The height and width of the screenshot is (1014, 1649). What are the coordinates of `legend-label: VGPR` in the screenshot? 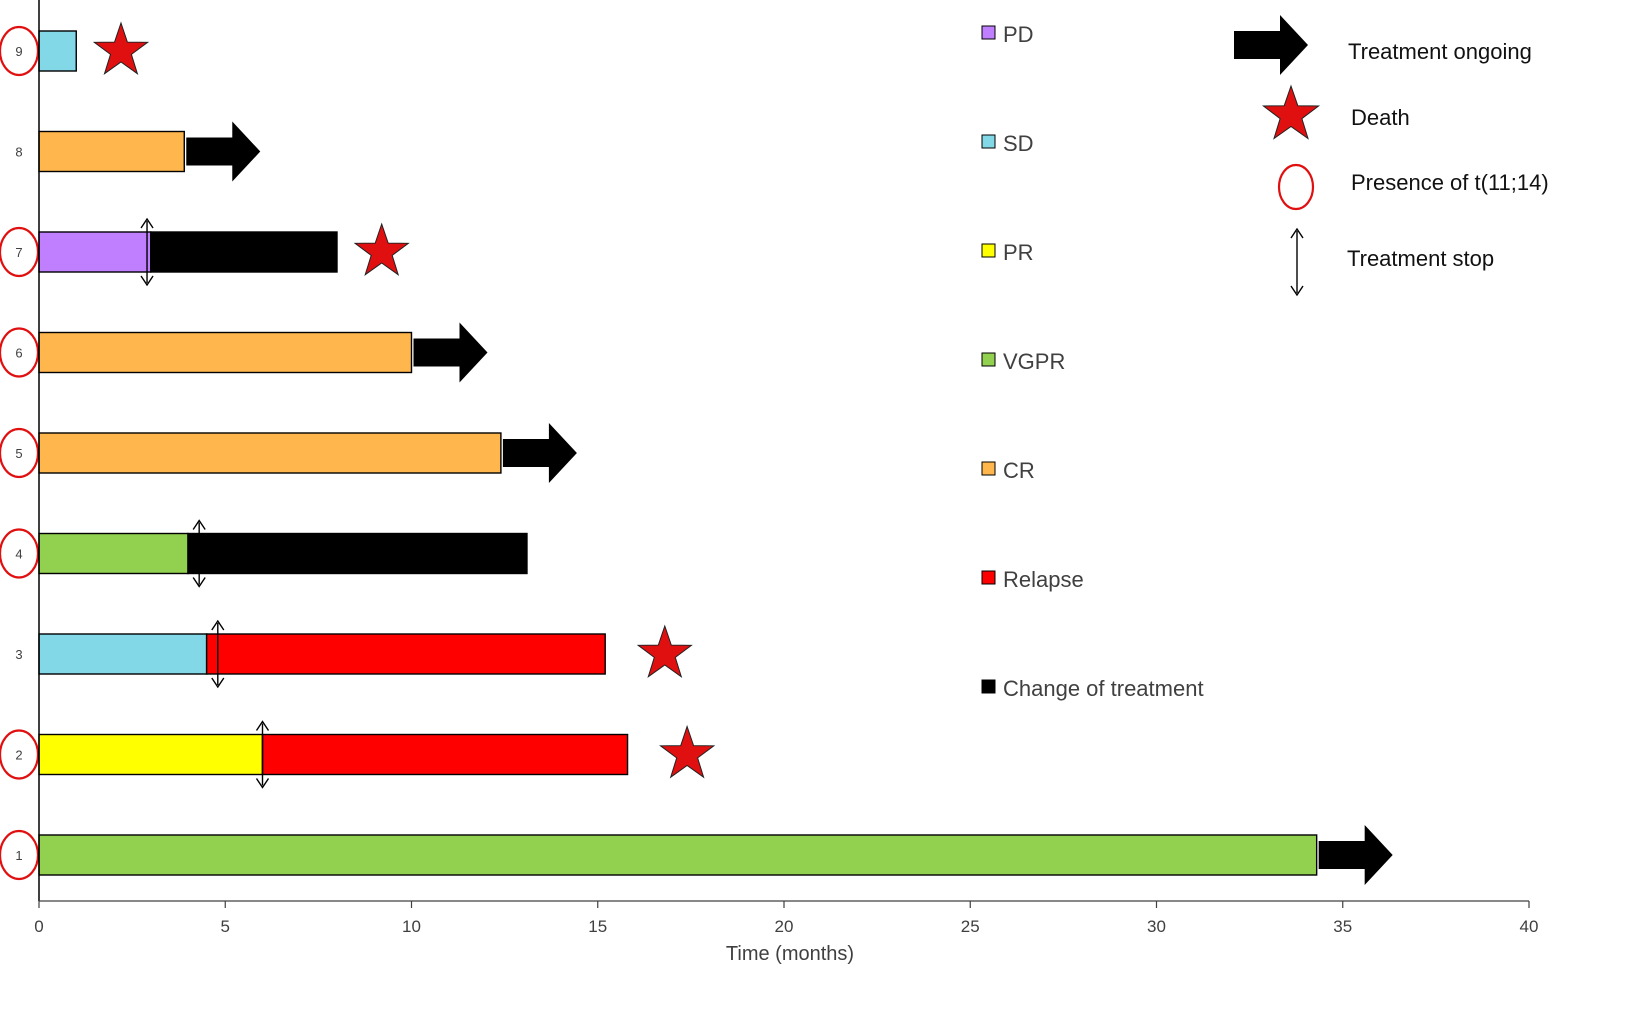 It's located at (1034, 361).